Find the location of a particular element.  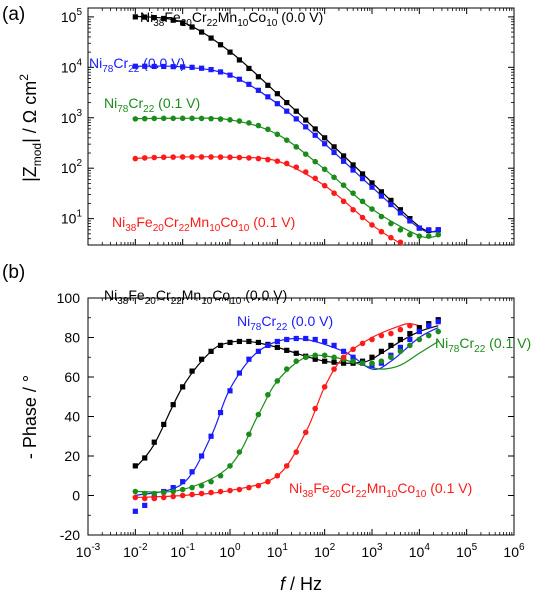

y-tick-label: 10¹ is located at coordinates (72, 218).